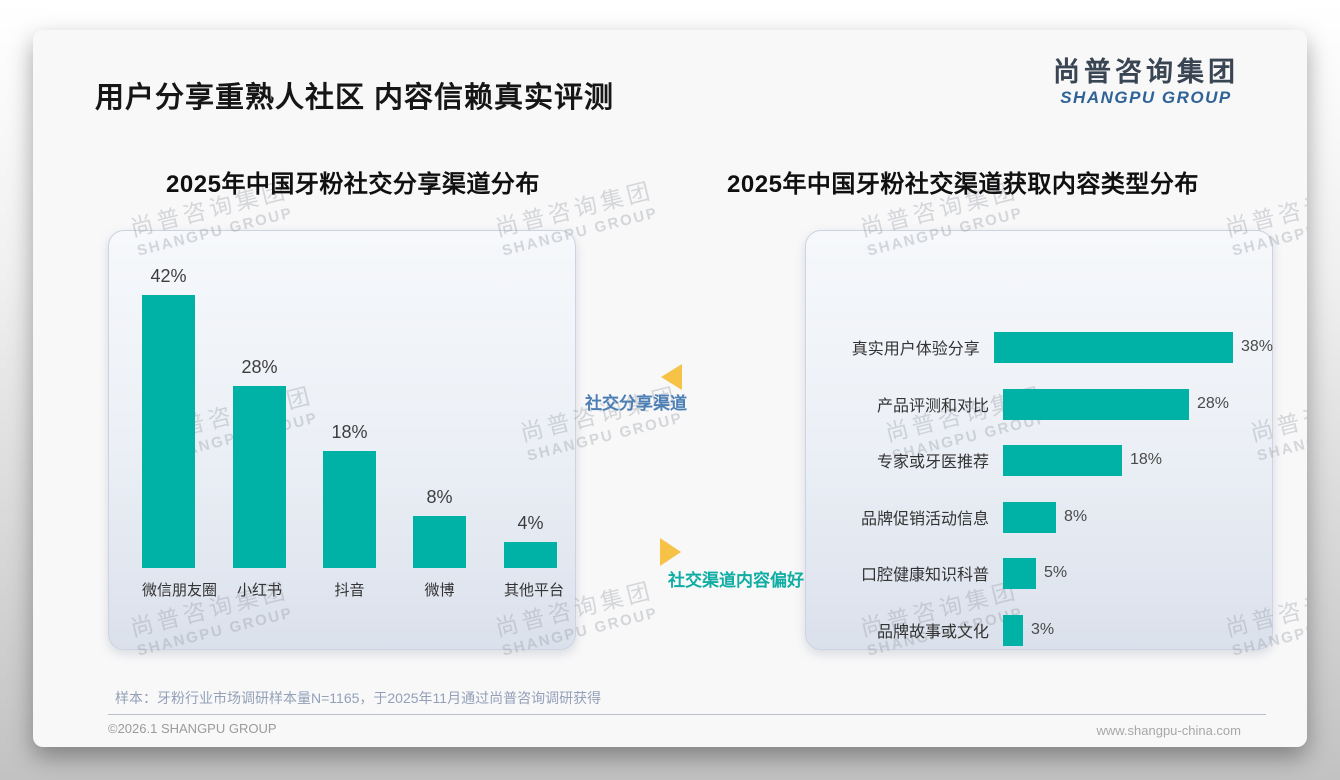 This screenshot has width=1340, height=780. What do you see at coordinates (192, 728) in the screenshot?
I see `copyright-text: ©2026.1 SHANGPU GROUP` at bounding box center [192, 728].